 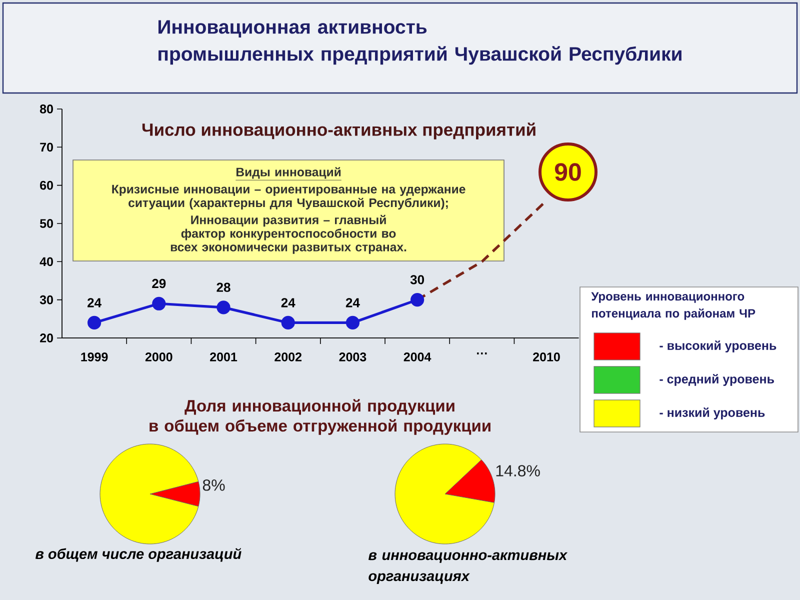 What do you see at coordinates (288, 234) in the screenshot?
I see `annotation: Инновации развития – главный фактор конкурентоспособности во всех экономически развитых странах.` at bounding box center [288, 234].